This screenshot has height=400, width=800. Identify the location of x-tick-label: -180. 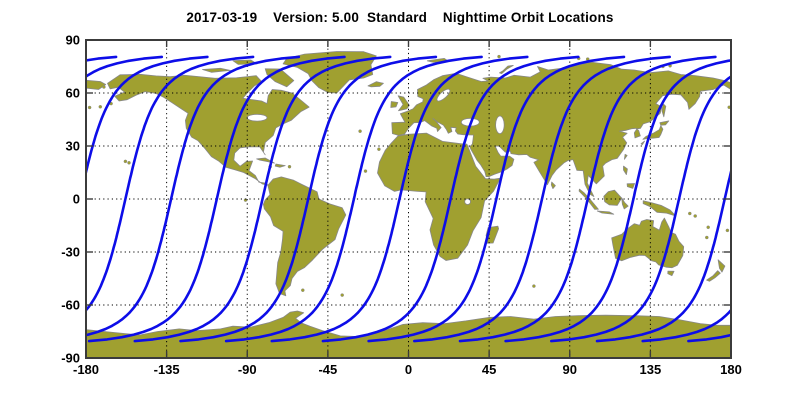
(86, 369).